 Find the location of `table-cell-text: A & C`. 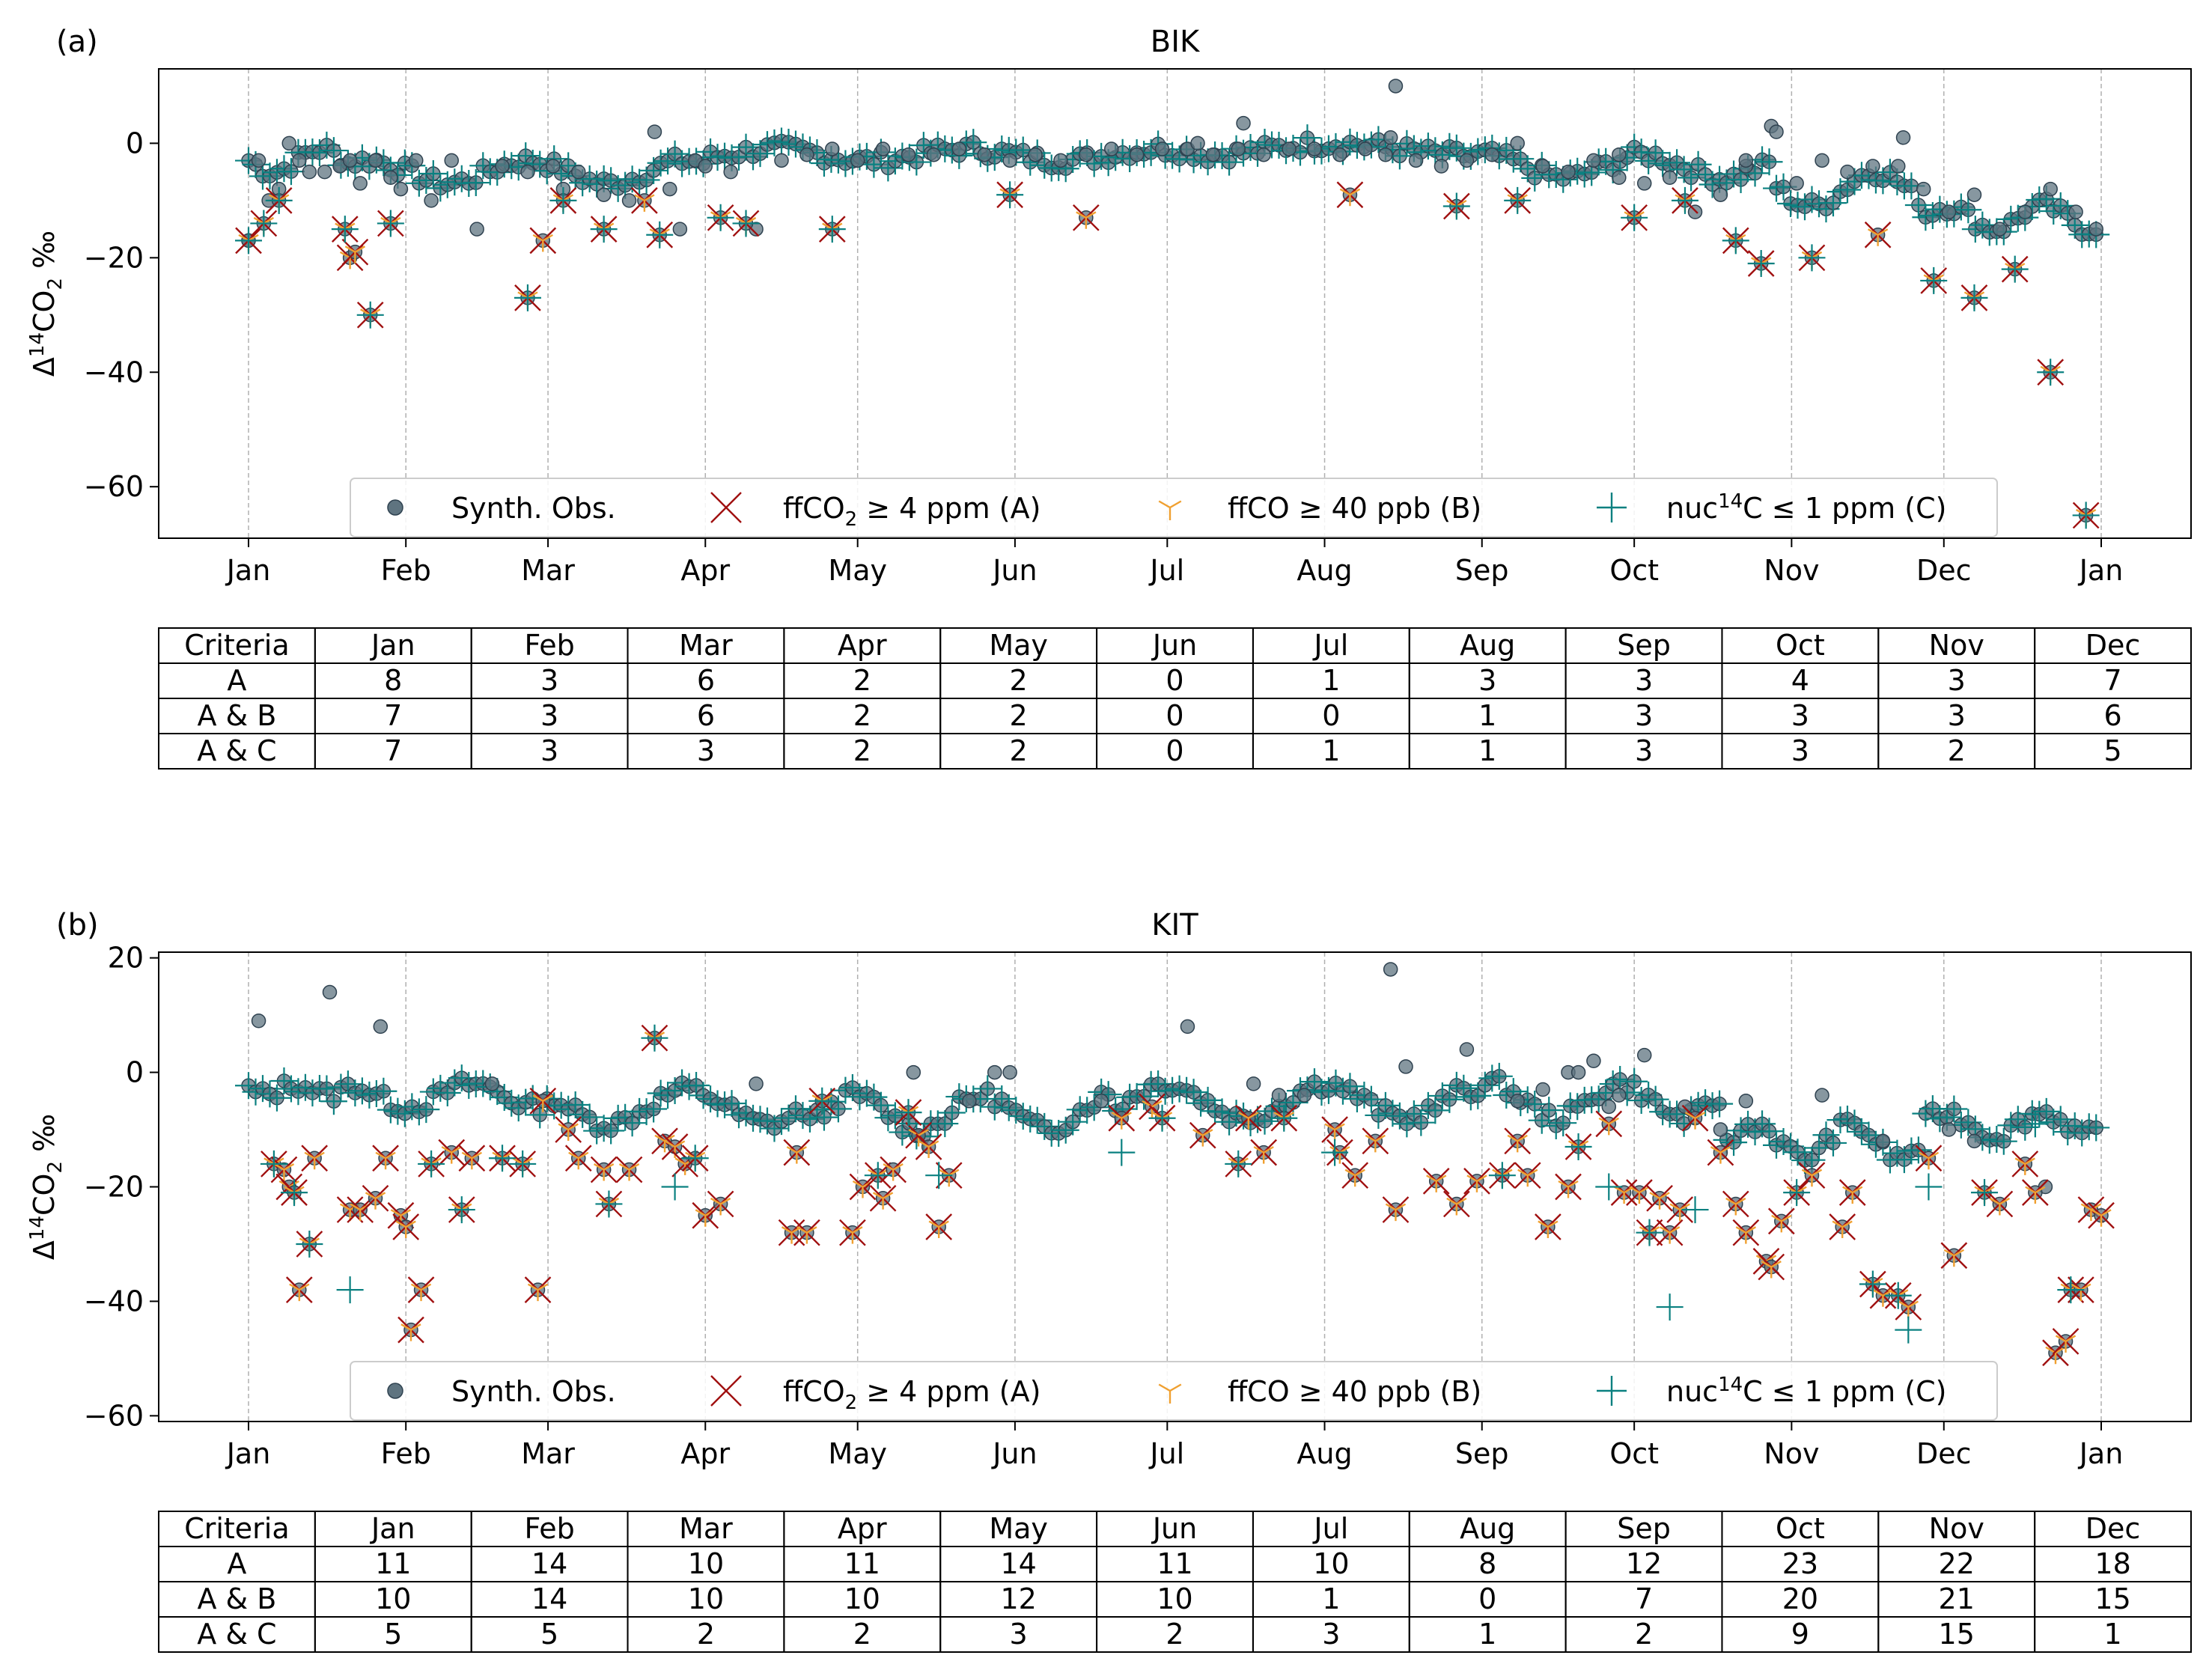

table-cell-text: A & C is located at coordinates (236, 1634).